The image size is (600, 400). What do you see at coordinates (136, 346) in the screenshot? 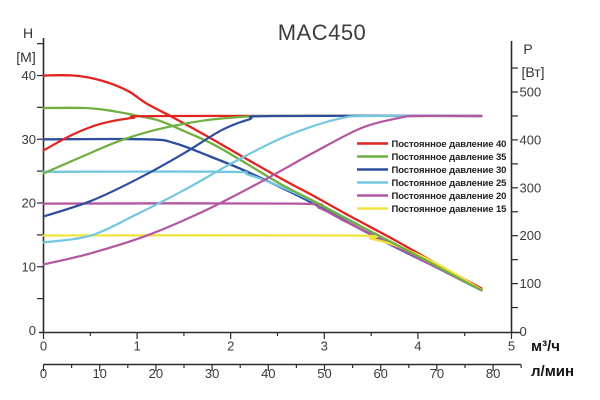
I see `x-primary-tick-label: 1` at bounding box center [136, 346].